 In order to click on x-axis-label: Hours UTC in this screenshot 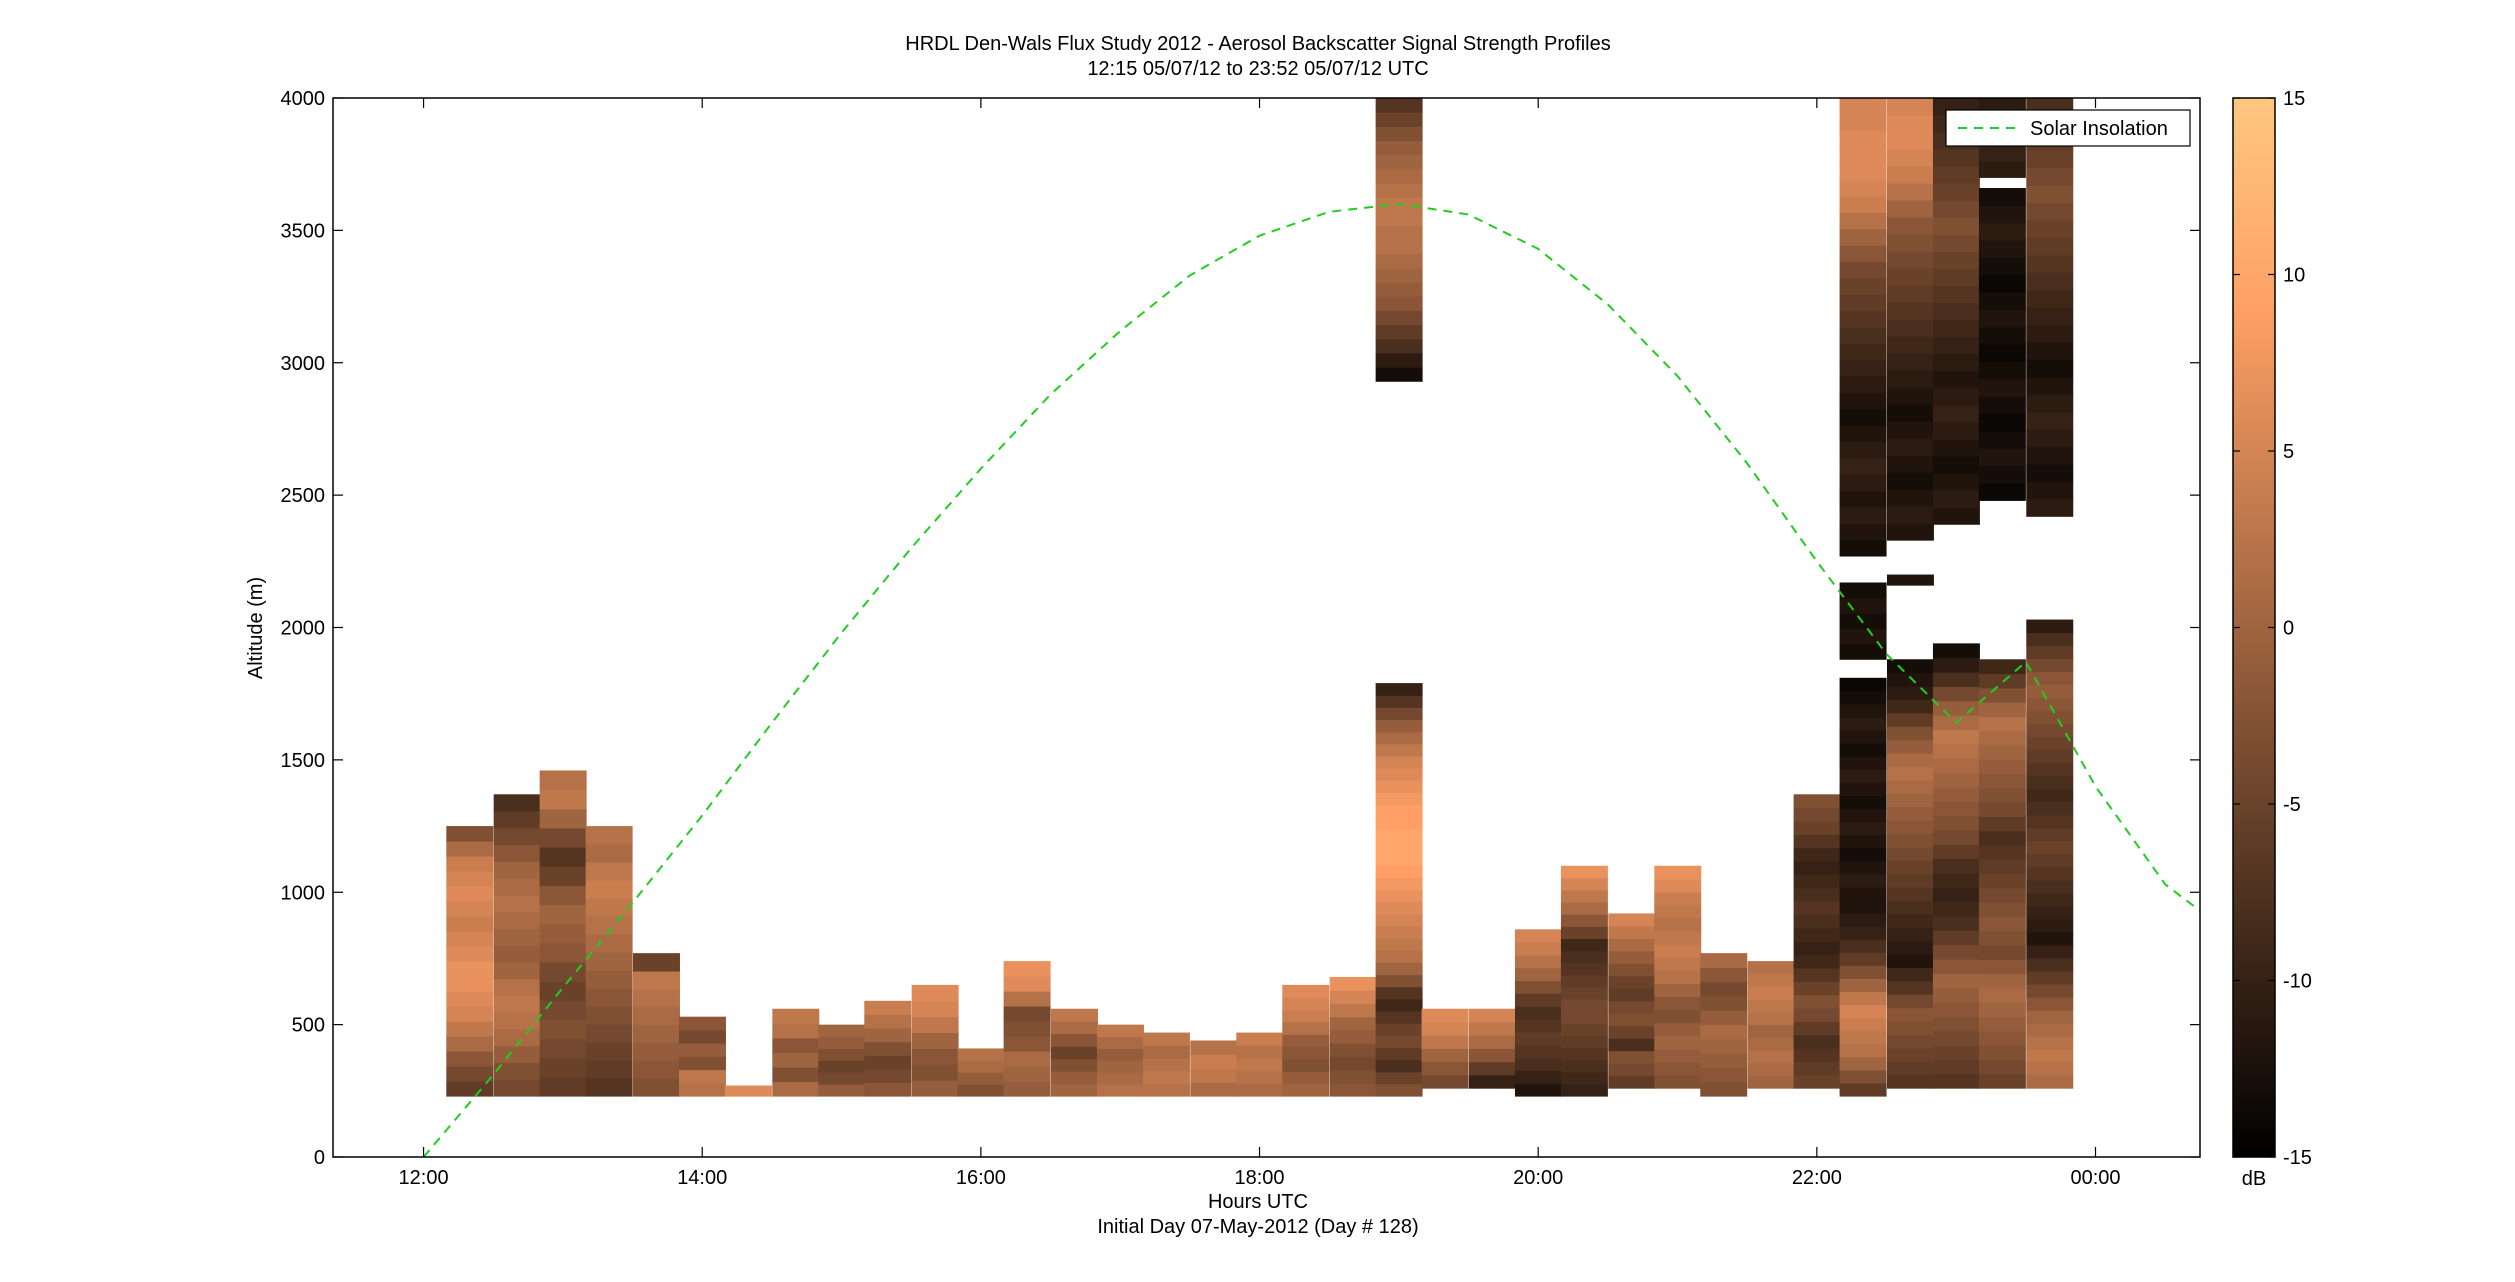, I will do `click(1258, 1202)`.